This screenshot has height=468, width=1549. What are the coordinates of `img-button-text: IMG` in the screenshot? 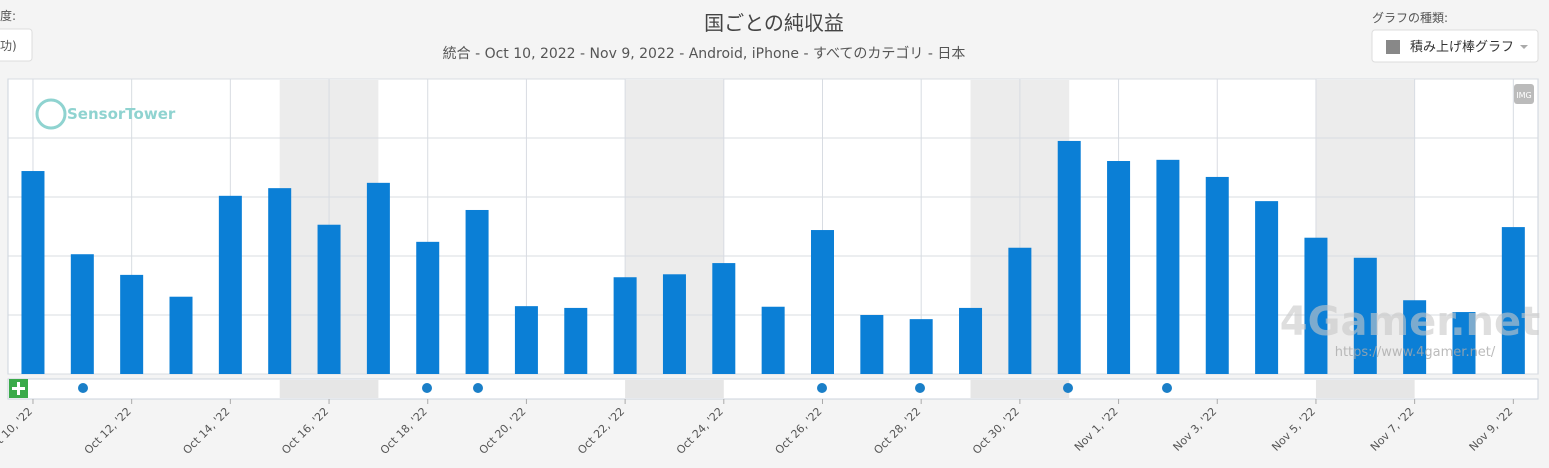 It's located at (1523, 95).